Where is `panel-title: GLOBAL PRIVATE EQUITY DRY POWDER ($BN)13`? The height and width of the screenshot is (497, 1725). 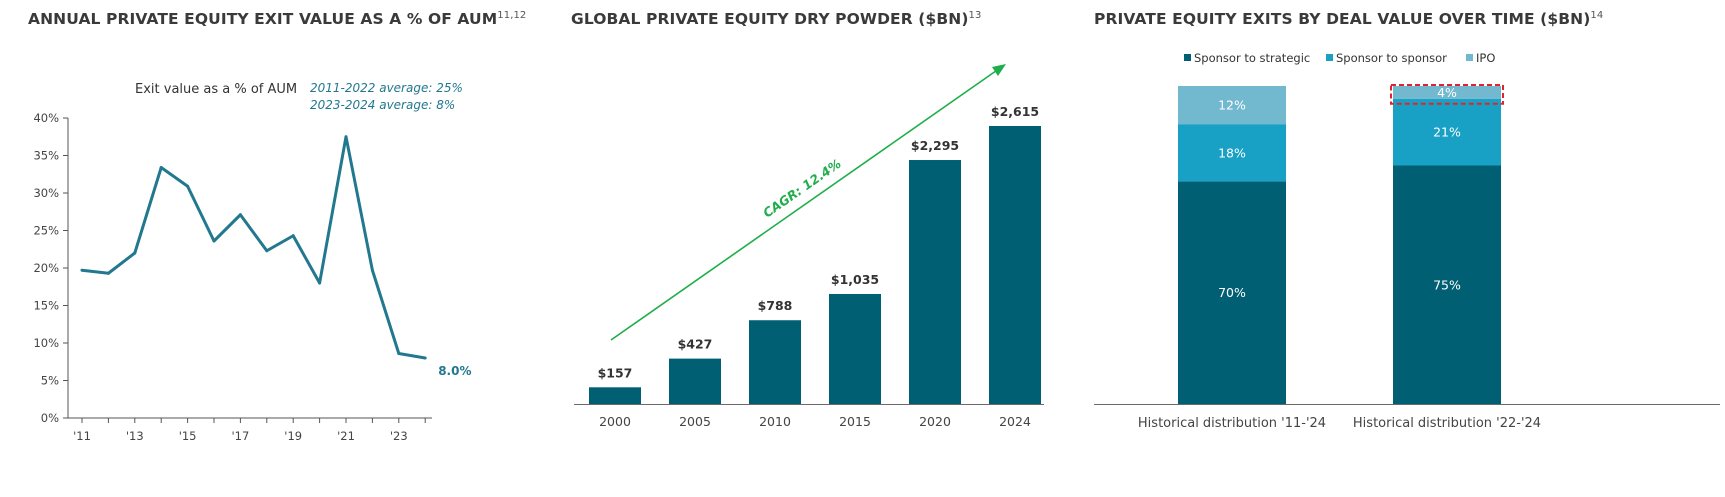
panel-title: GLOBAL PRIVATE EQUITY DRY POWDER ($BN)13 is located at coordinates (776, 19).